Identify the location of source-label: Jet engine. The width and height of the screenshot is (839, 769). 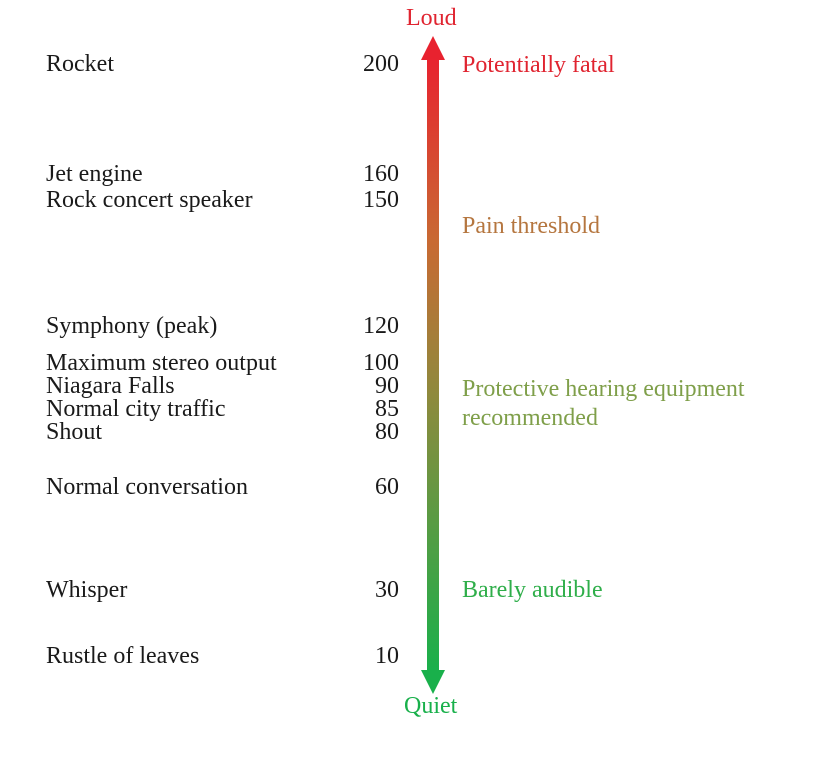
(94, 174).